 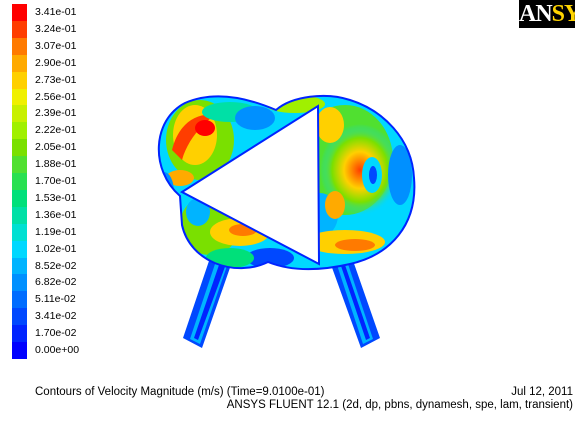 I want to click on legend-label: 1.70e-02, so click(x=56, y=333).